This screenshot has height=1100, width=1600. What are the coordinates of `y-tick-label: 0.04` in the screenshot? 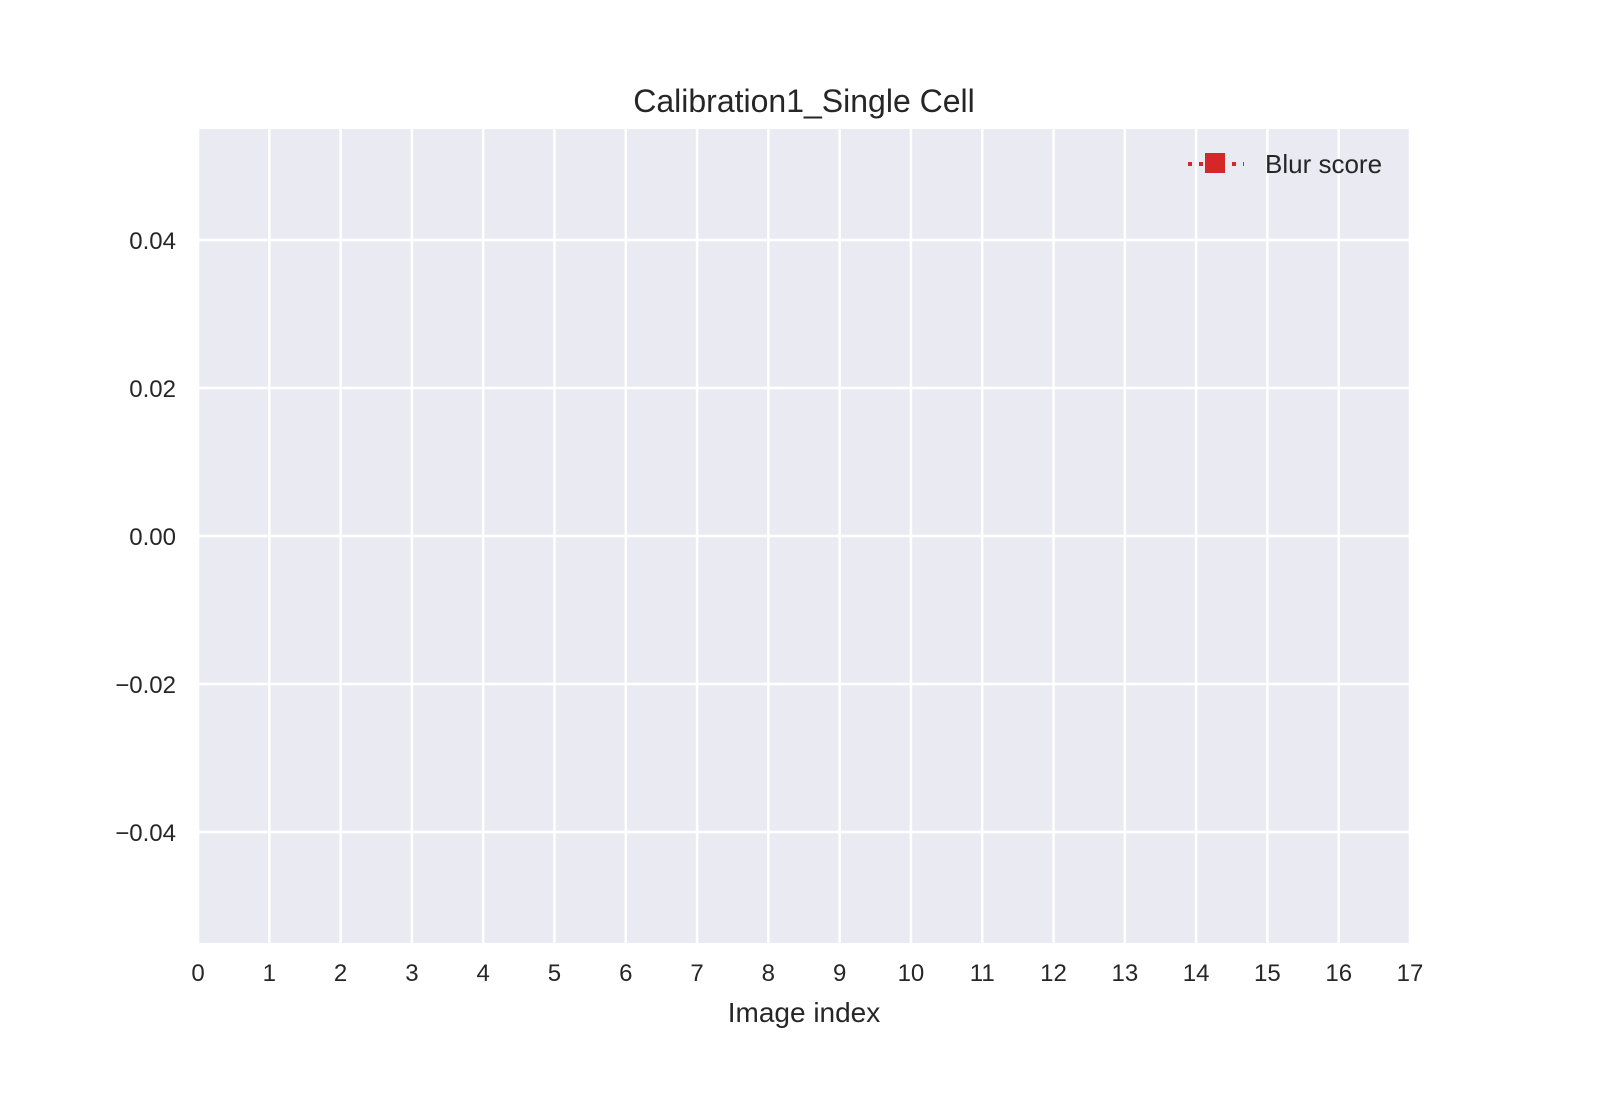 It's located at (152, 241).